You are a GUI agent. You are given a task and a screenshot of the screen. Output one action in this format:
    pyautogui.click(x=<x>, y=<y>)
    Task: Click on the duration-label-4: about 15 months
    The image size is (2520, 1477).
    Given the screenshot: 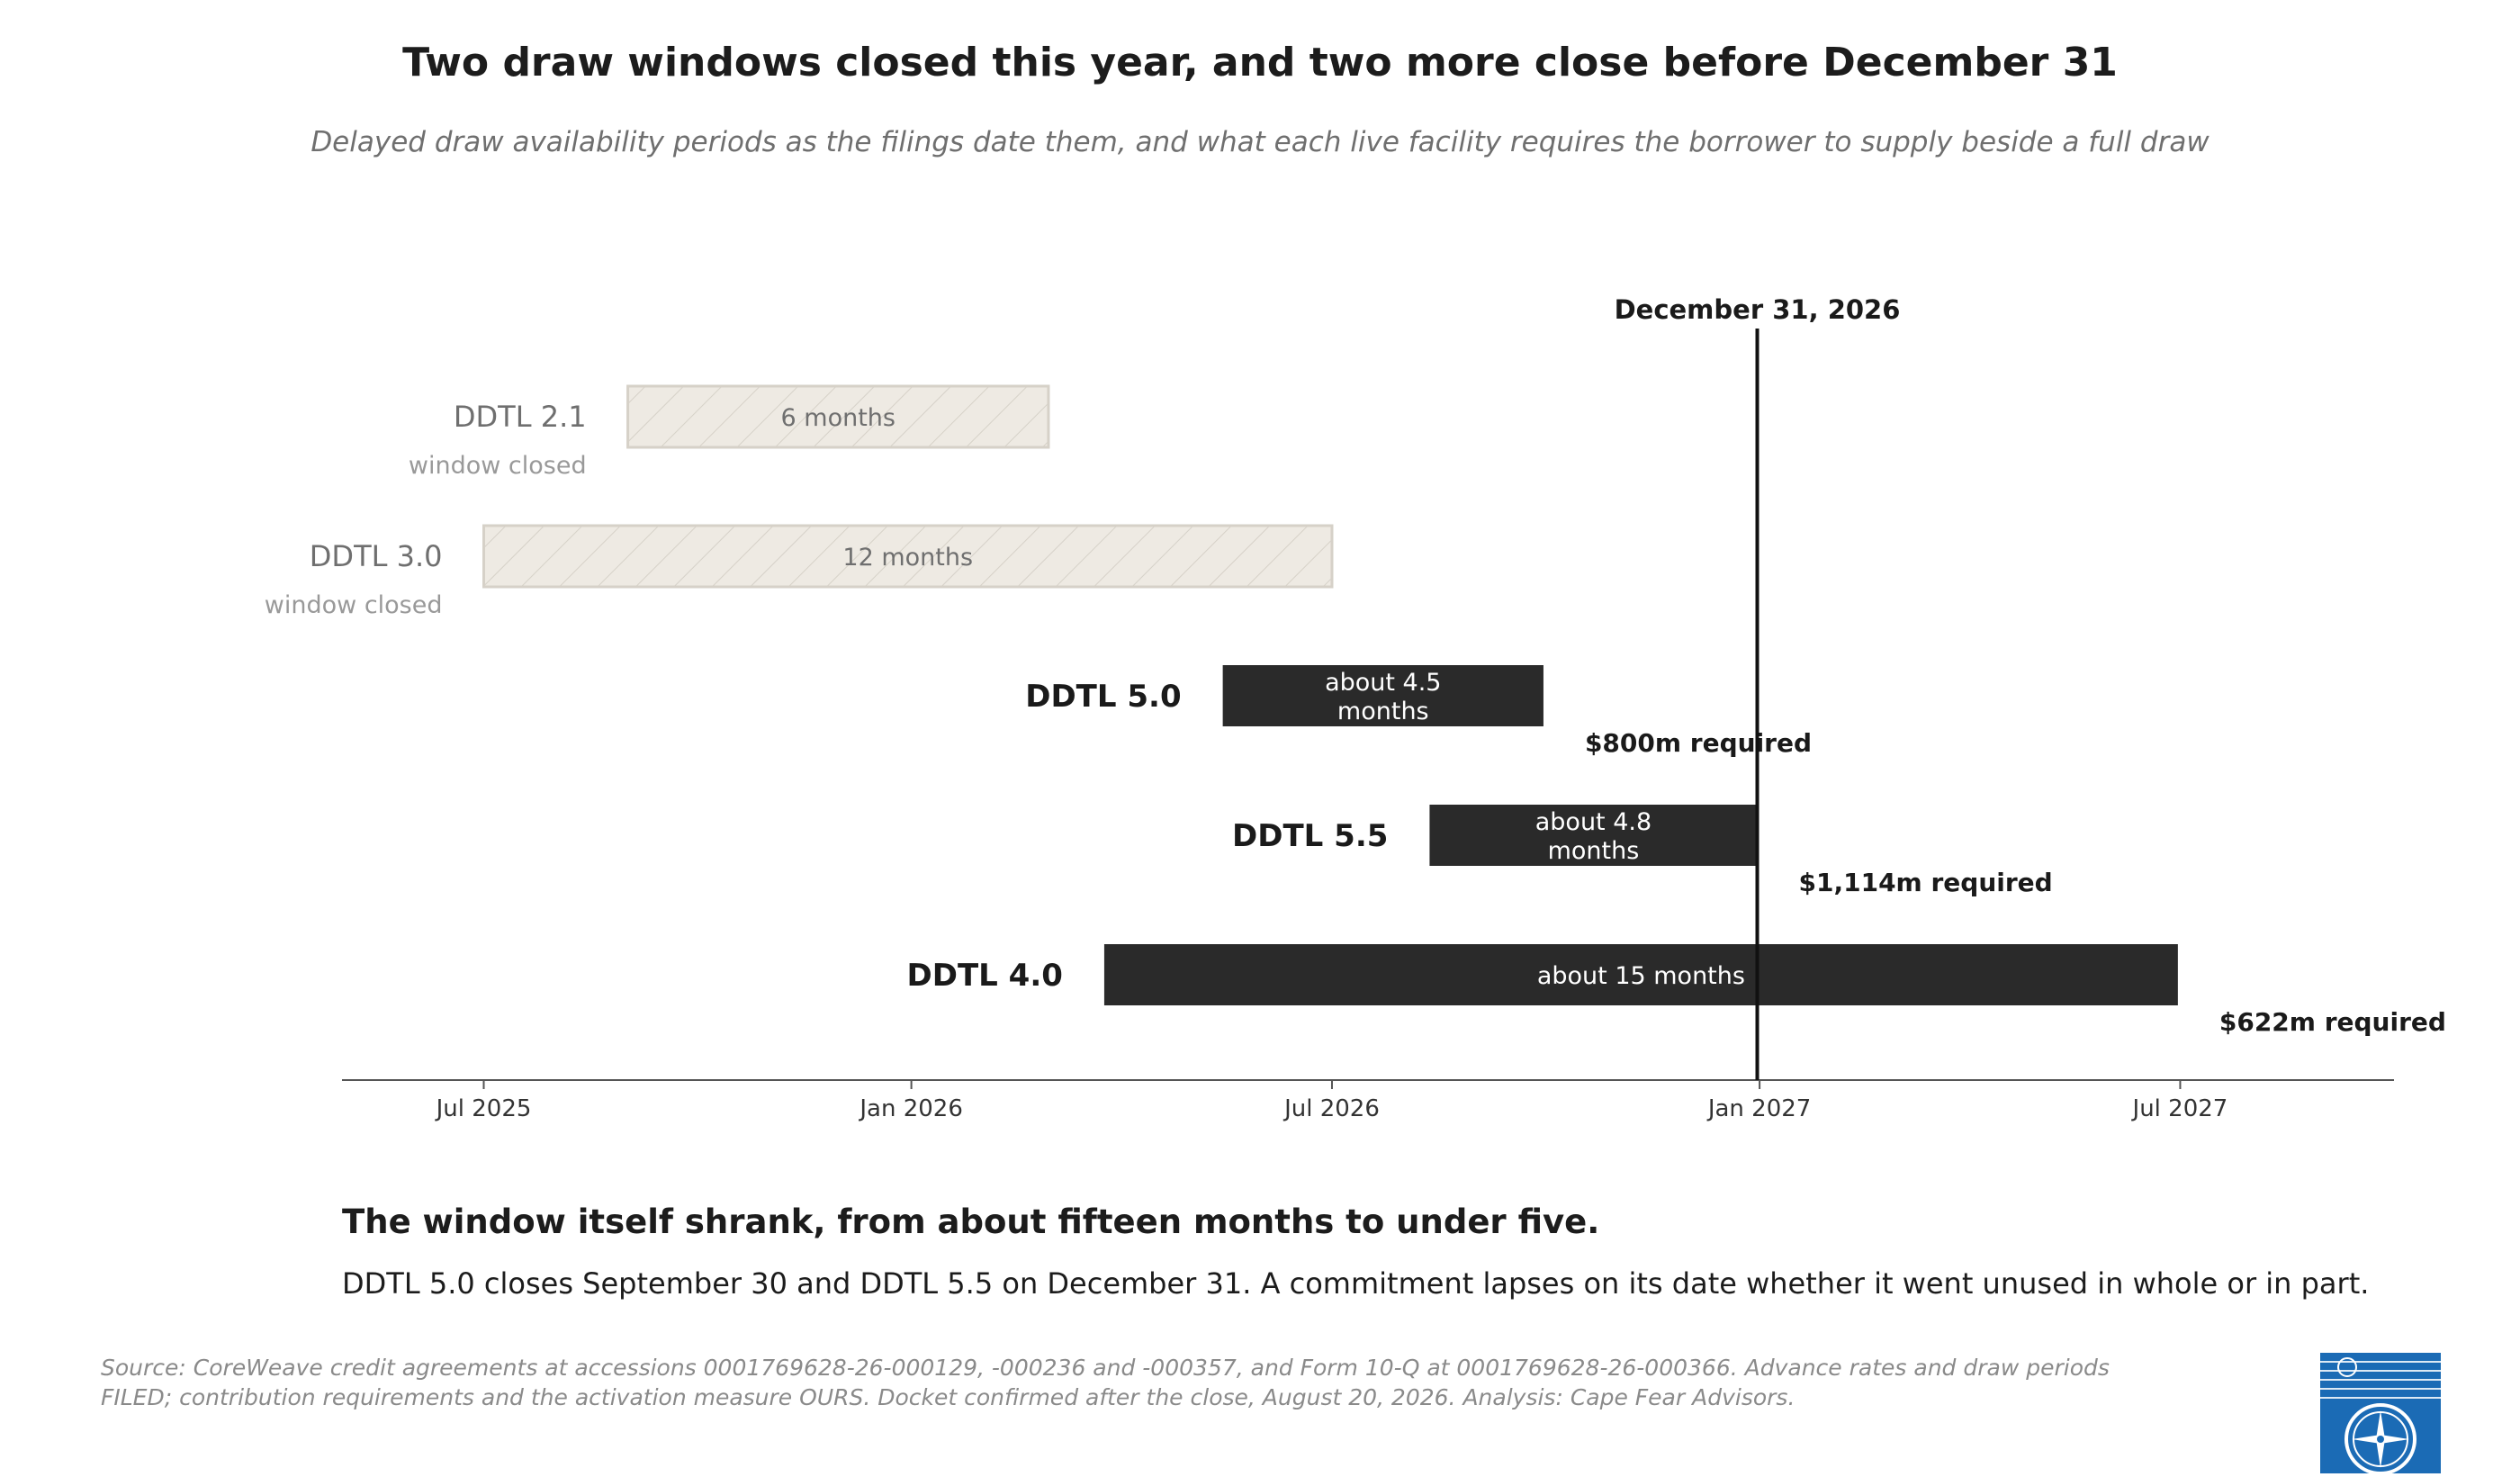 What is the action you would take?
    pyautogui.click(x=1641, y=976)
    